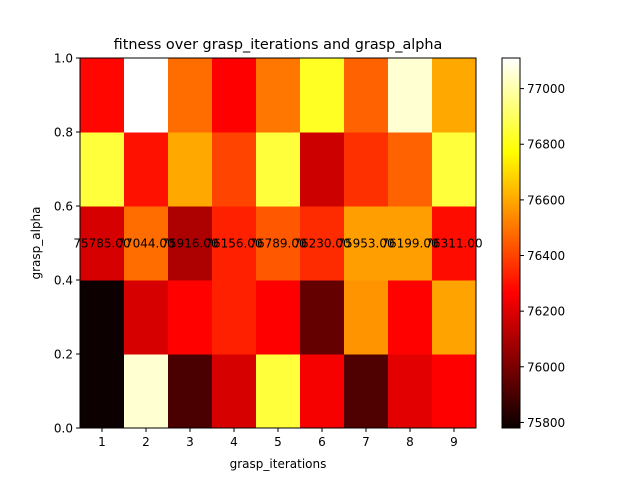  I want to click on cell-annotation: 76311.00, so click(453, 244).